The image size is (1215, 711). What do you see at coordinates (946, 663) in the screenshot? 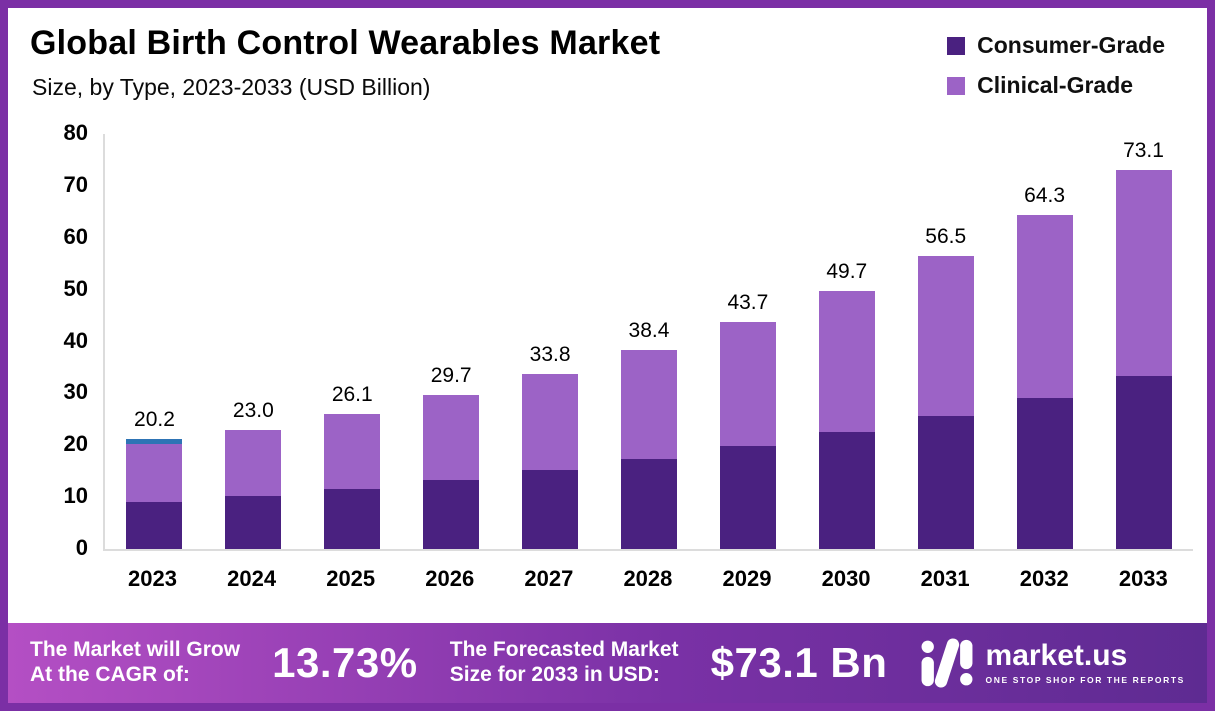
I see `marketus-logo-icon` at bounding box center [946, 663].